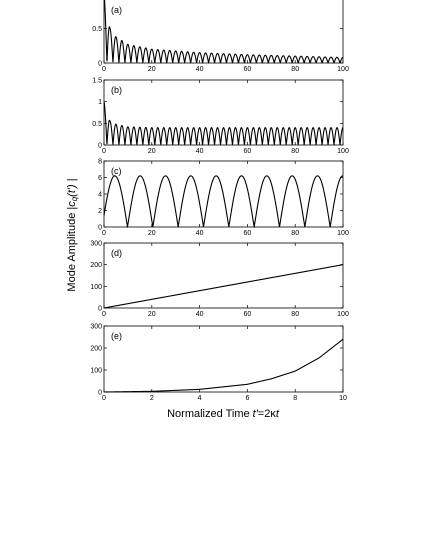 This screenshot has height=550, width=425. Describe the element at coordinates (72, 234) in the screenshot. I see `y-axis-title: Mode Amplitude |cq(t′) |` at that location.